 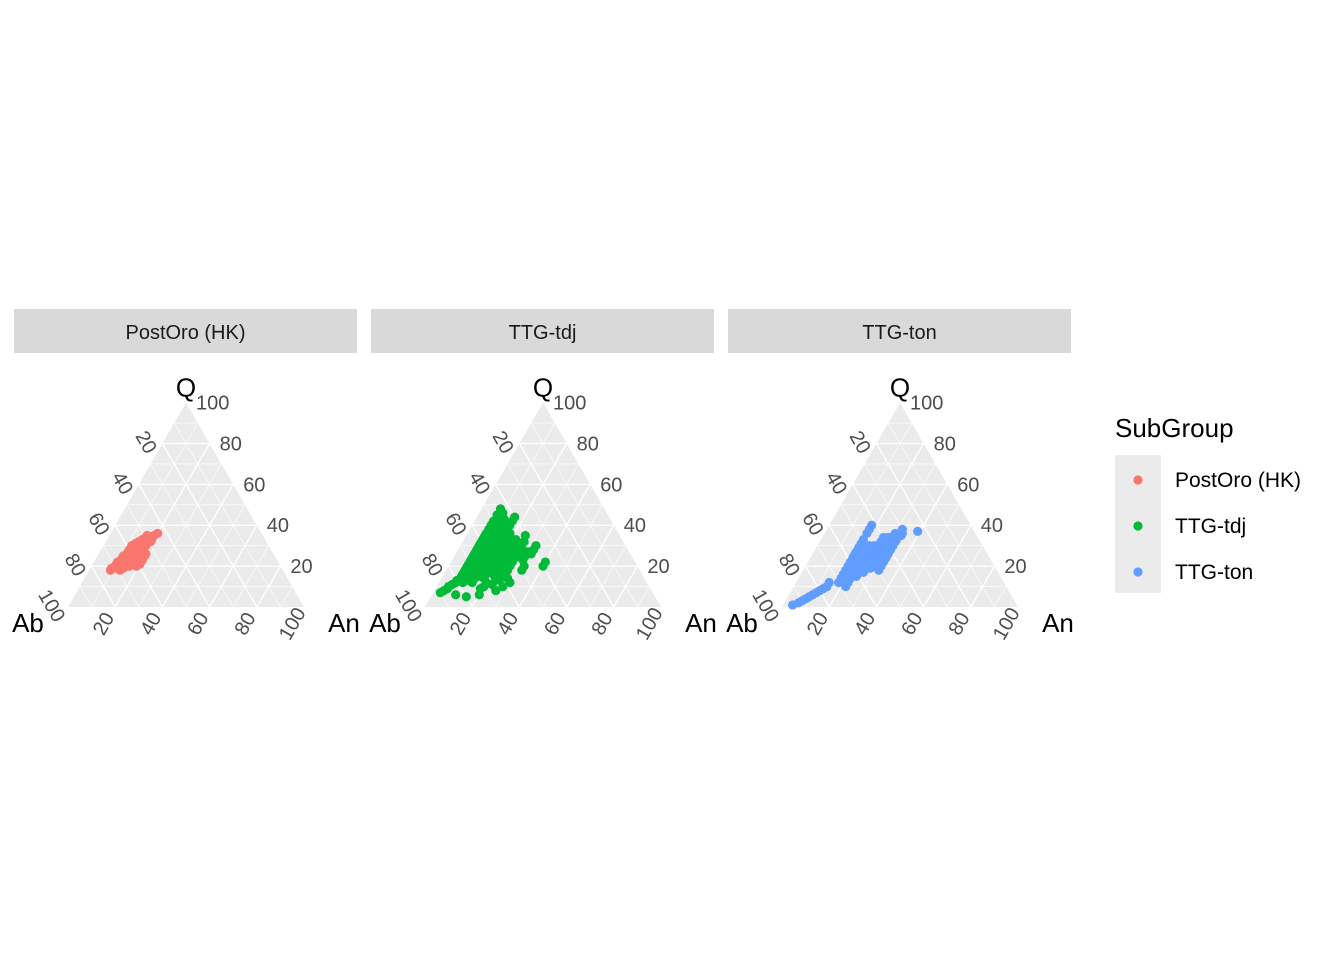 What do you see at coordinates (1015, 567) in the screenshot?
I see `tick-label-q: 20` at bounding box center [1015, 567].